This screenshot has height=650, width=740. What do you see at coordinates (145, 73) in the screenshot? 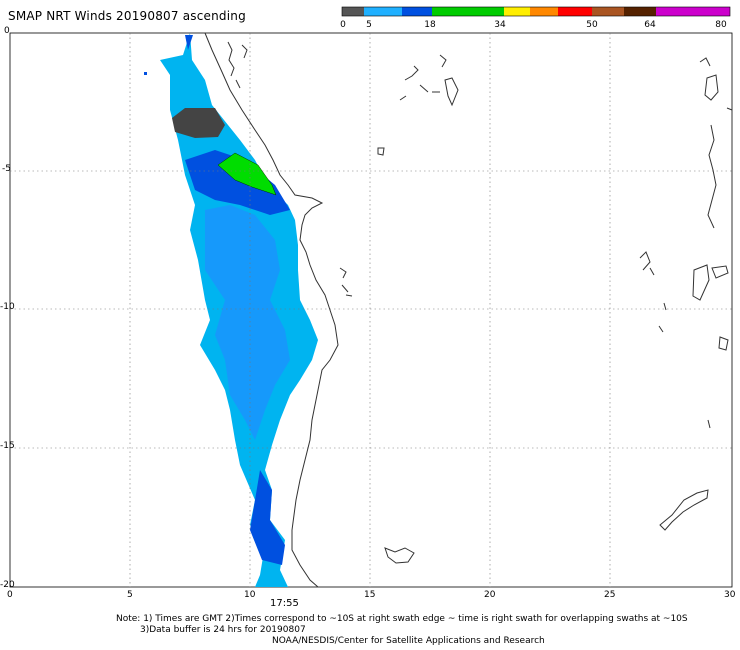
I see `swath-pixel` at bounding box center [145, 73].